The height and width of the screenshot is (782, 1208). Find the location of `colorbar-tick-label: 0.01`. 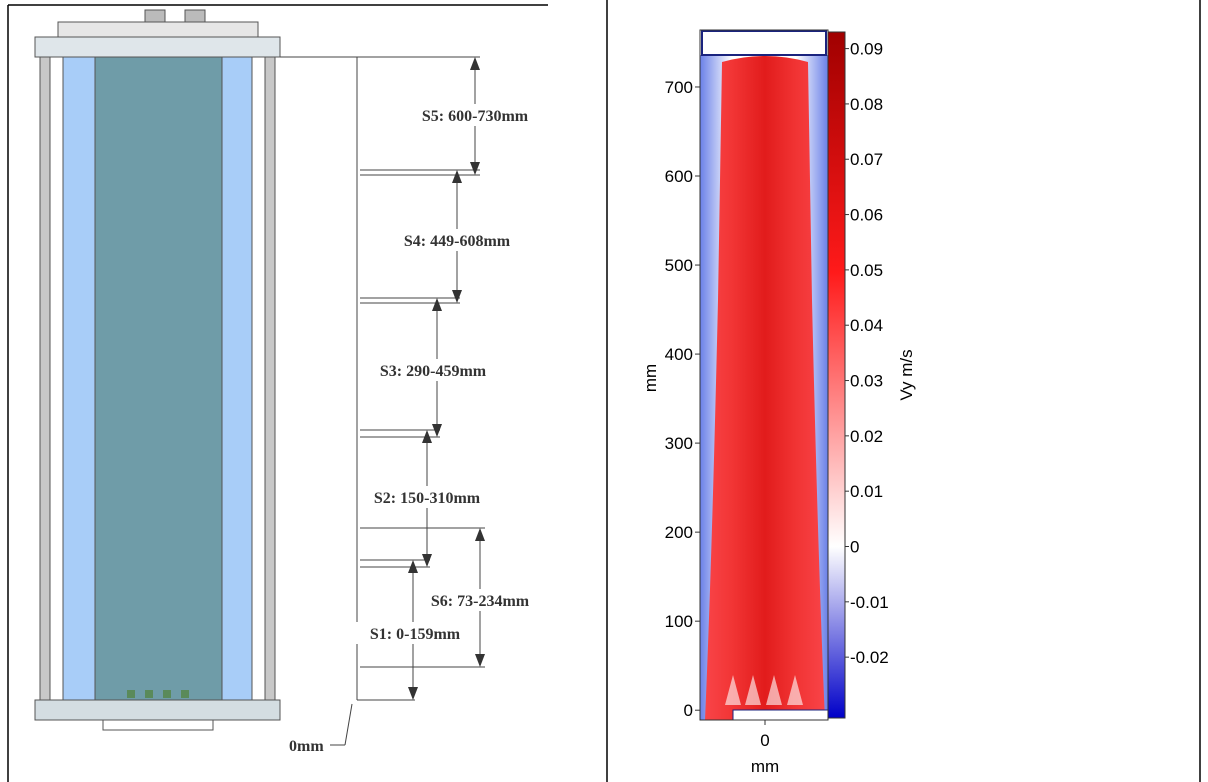

colorbar-tick-label: 0.01 is located at coordinates (866, 491).